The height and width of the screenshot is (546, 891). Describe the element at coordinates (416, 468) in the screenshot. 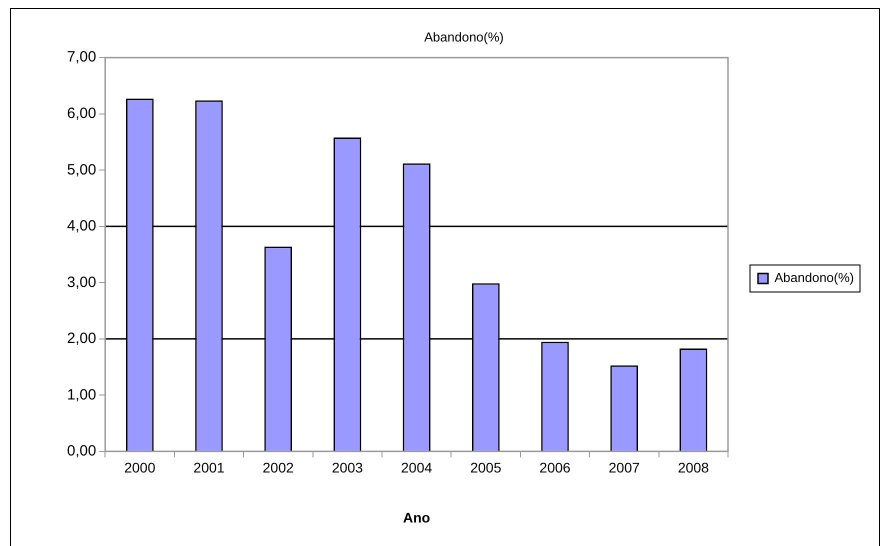

I see `x-tick-label: 2004` at that location.